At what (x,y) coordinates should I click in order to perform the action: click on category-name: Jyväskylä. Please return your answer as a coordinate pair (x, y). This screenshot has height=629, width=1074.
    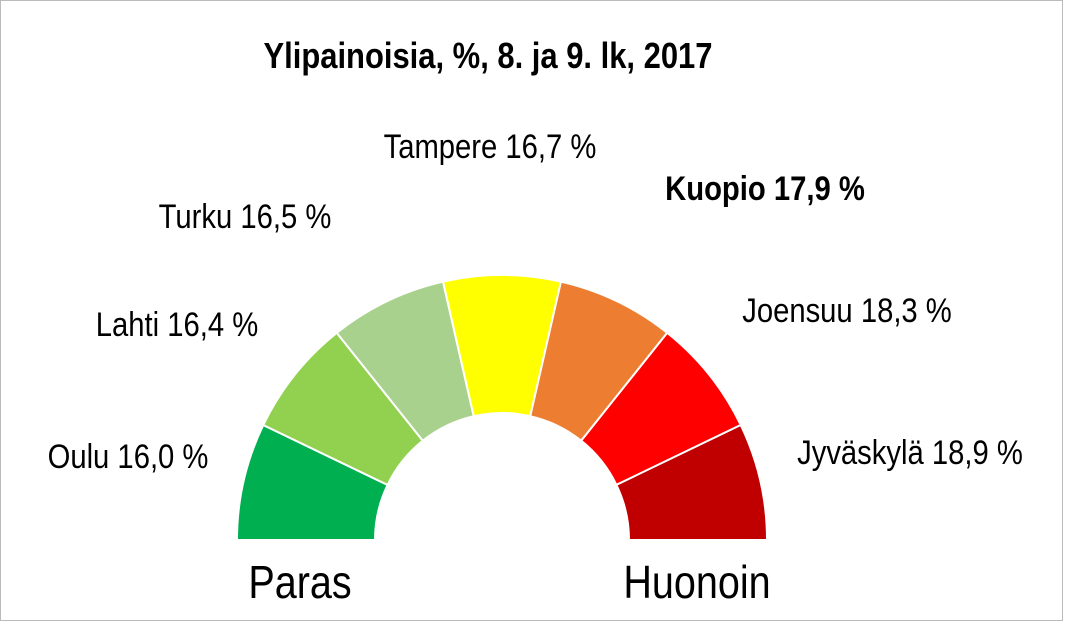
    Looking at the image, I should click on (860, 452).